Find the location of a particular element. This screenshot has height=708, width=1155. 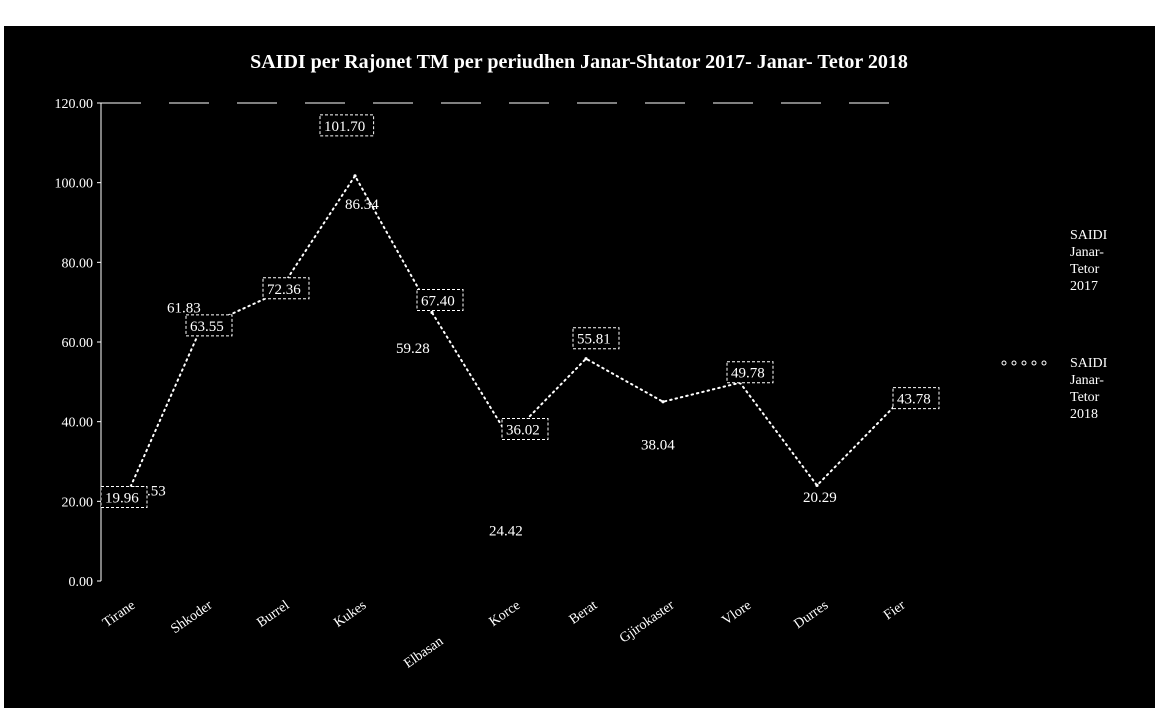

data-label-2018: 55.81 is located at coordinates (594, 340).